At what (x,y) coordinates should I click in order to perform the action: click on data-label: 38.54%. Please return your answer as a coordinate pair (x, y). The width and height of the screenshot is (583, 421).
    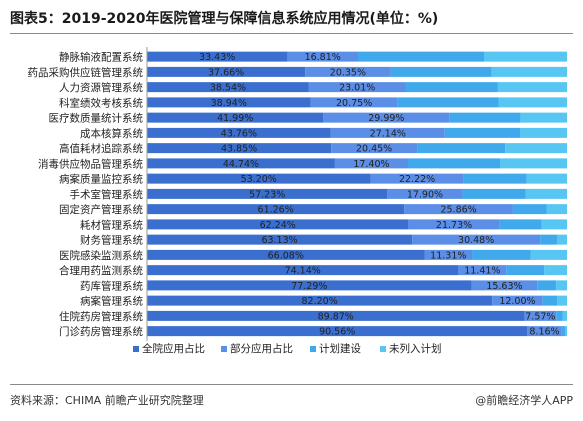
    Looking at the image, I should click on (228, 88).